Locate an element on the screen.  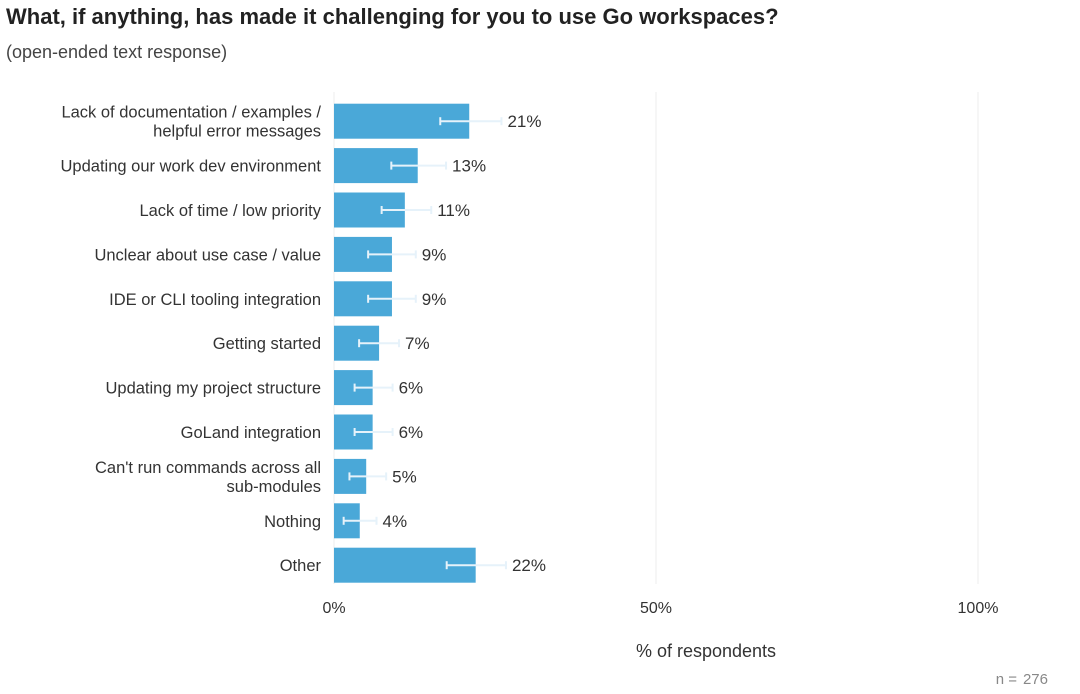
category-label: Updating my project structure is located at coordinates (213, 389).